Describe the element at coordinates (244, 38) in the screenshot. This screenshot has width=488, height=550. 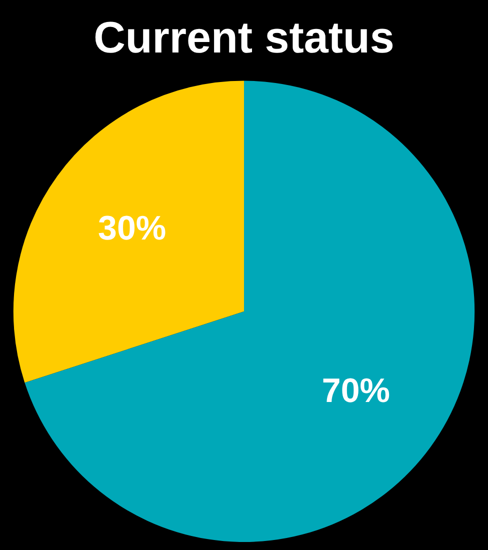
I see `chart-title: Current status` at that location.